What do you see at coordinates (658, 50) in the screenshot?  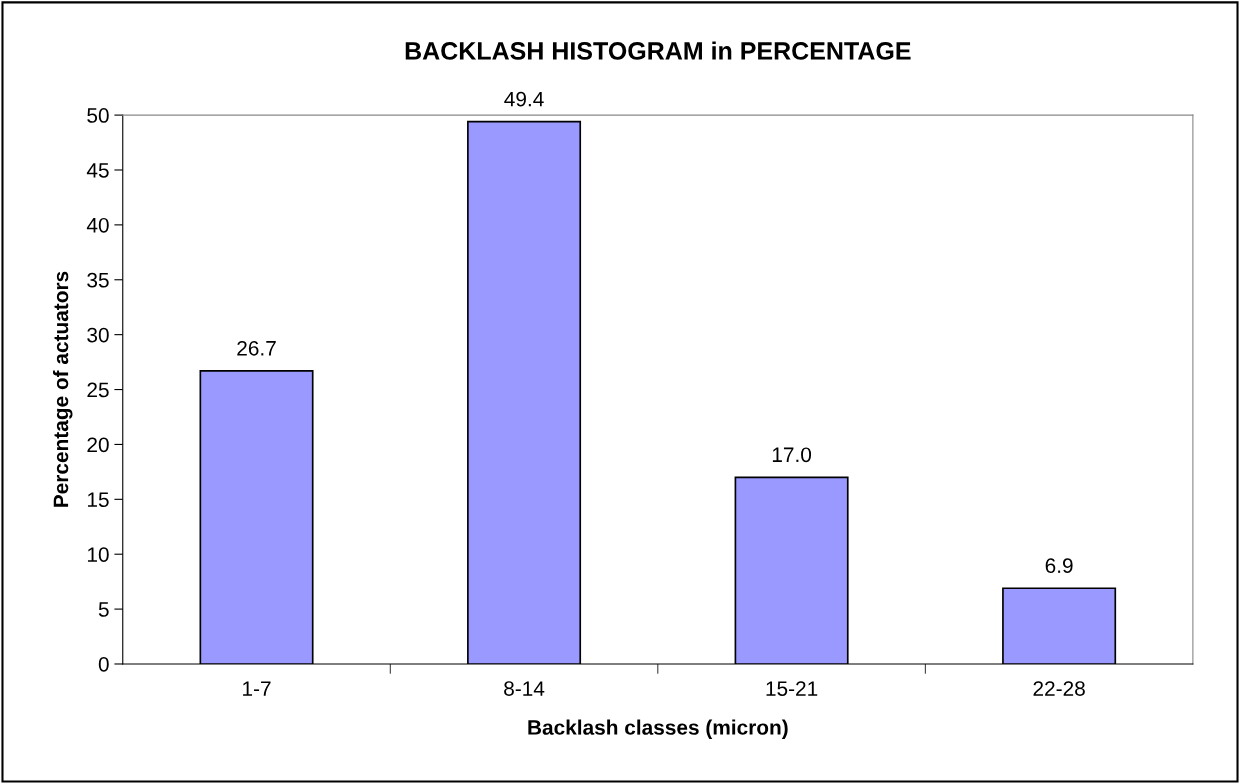 I see `chart-title: BACKLASH HISTOGRAM in PERCENTAGE` at bounding box center [658, 50].